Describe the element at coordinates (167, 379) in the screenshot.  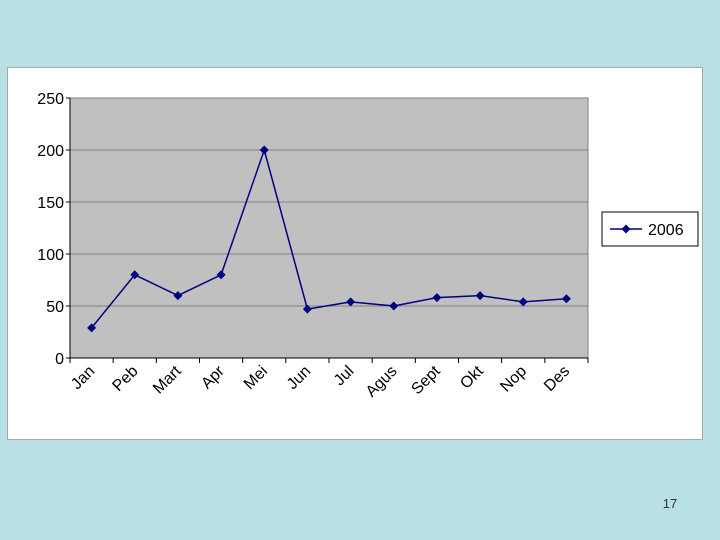
I see `x-tick-label: Mart` at that location.